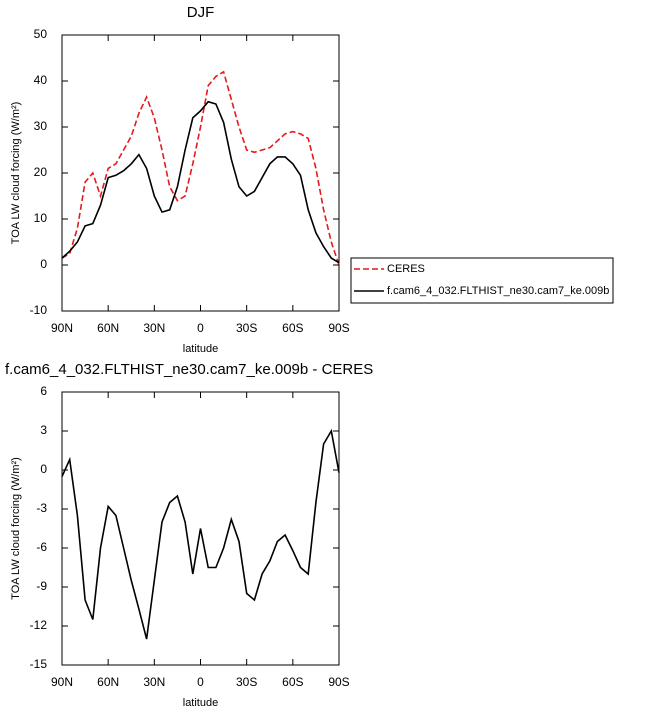  What do you see at coordinates (41, 172) in the screenshot?
I see `y-tick-label: 20` at bounding box center [41, 172].